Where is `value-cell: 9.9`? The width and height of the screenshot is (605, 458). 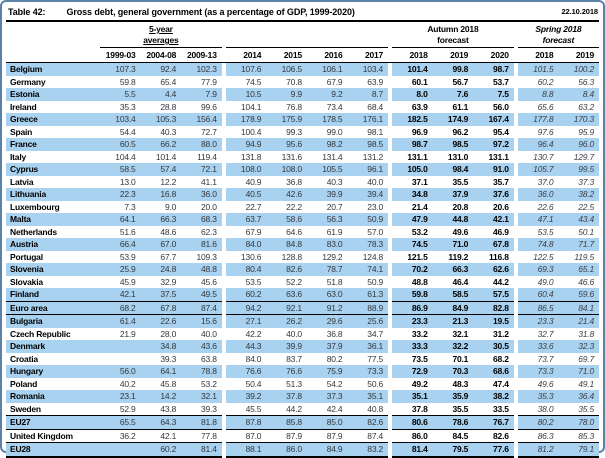 value-cell: 9.9 is located at coordinates (286, 94).